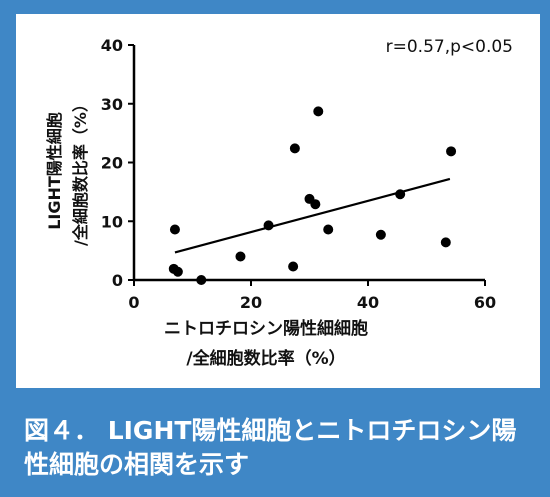 This screenshot has width=550, height=497. What do you see at coordinates (449, 47) in the screenshot?
I see `correlation-annotation: r=0.57,p<0.05` at bounding box center [449, 47].